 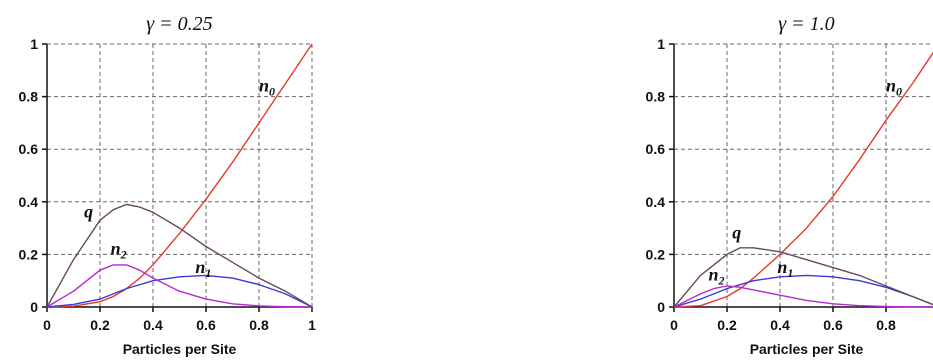 I want to click on x-tick-label: 1, so click(x=312, y=325).